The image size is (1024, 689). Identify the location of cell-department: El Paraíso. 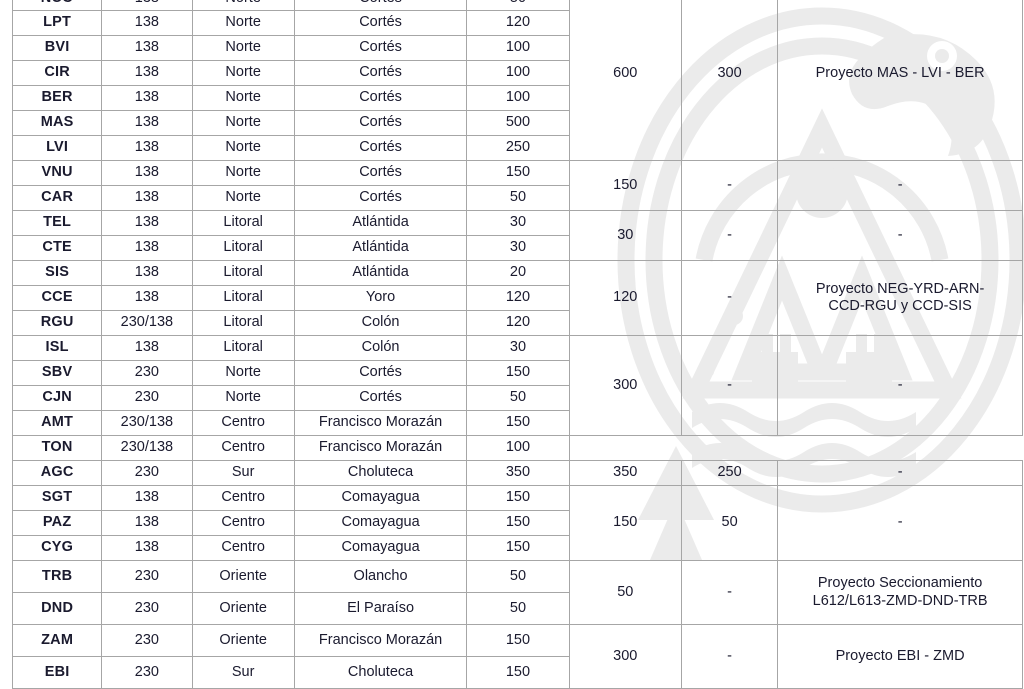
(380, 608).